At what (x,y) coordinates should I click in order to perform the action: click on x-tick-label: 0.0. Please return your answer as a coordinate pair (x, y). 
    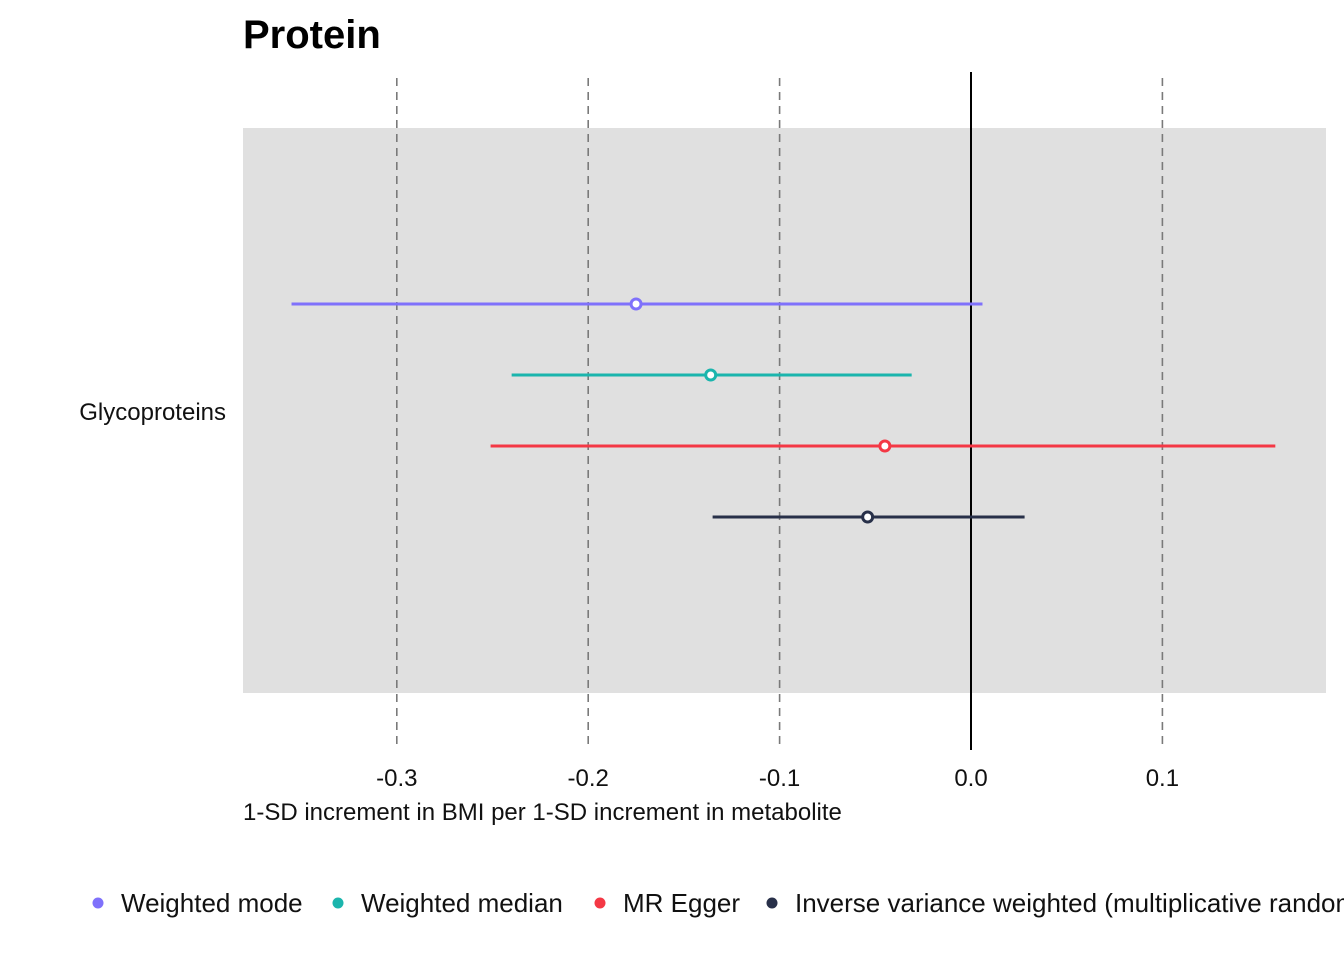
    Looking at the image, I should click on (970, 778).